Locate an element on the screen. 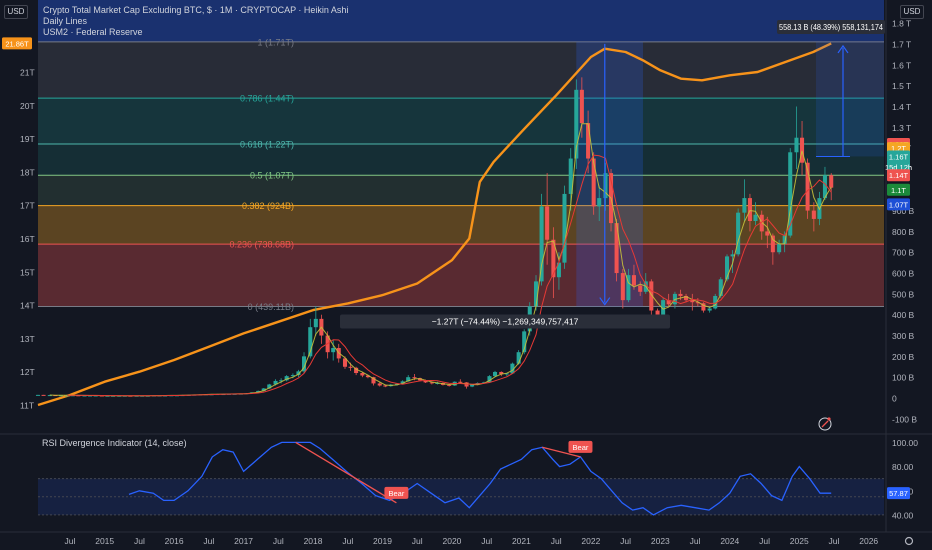 The height and width of the screenshot is (550, 932). price-axis-tick: 500 B is located at coordinates (903, 294).